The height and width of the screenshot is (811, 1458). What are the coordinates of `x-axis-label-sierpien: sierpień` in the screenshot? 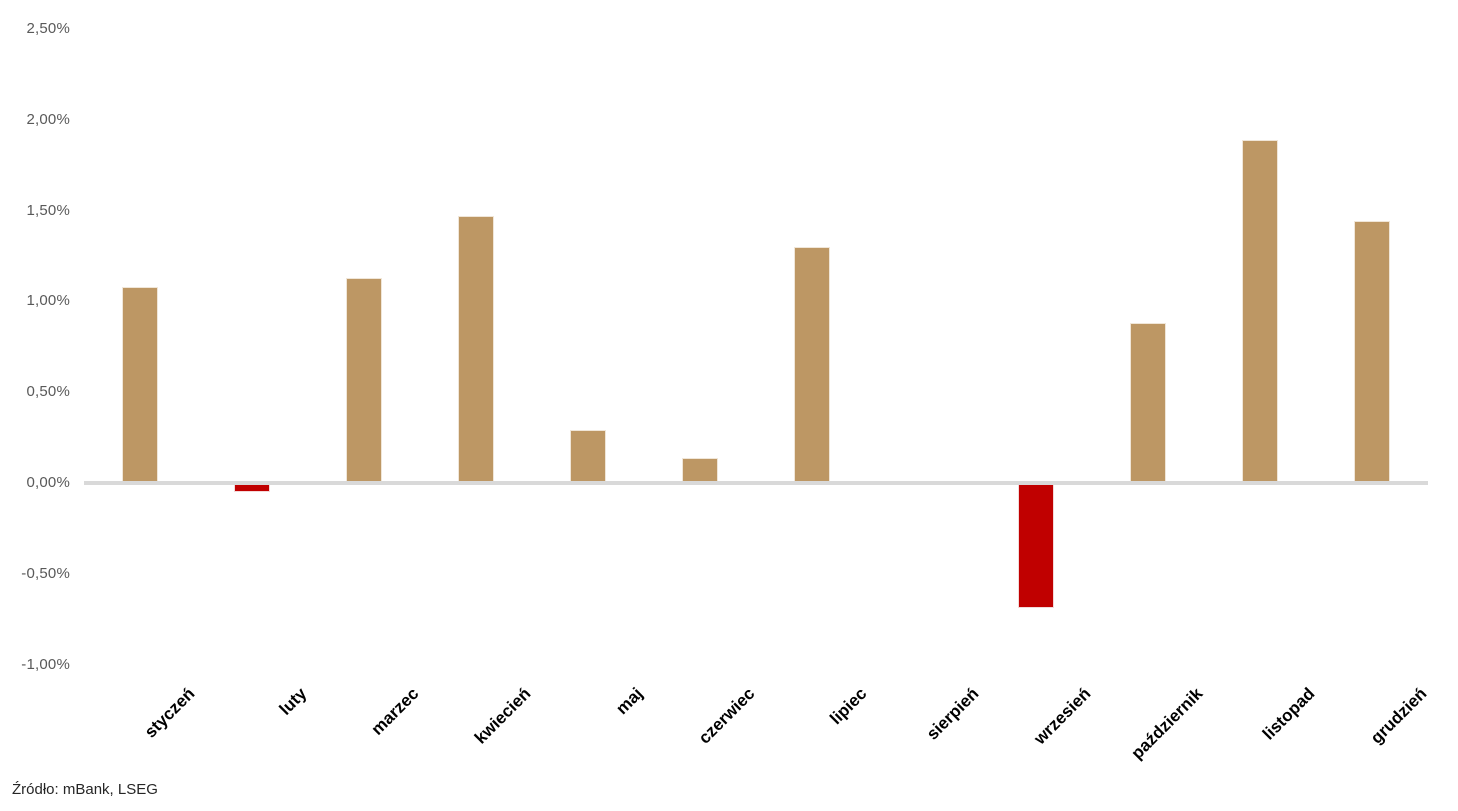 It's located at (952, 714).